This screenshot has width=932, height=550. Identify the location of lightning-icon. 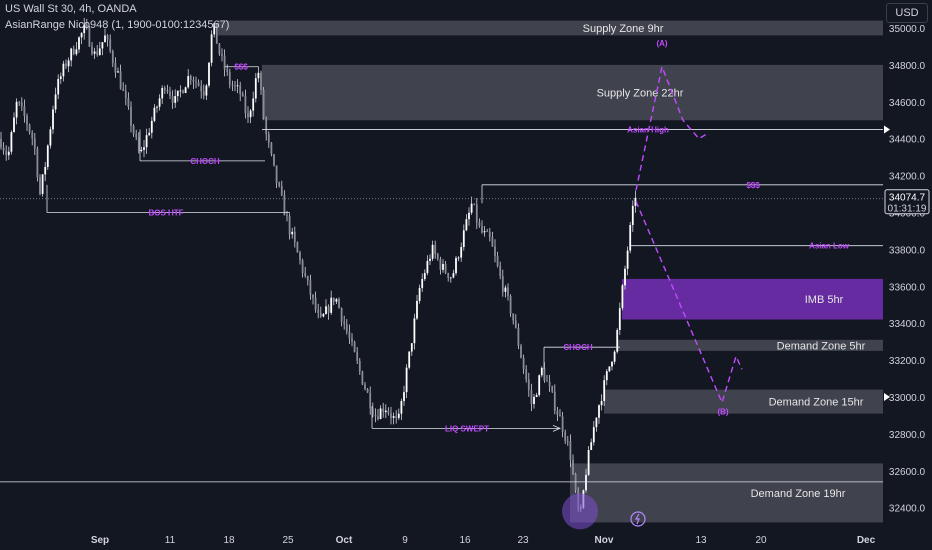
(638, 519).